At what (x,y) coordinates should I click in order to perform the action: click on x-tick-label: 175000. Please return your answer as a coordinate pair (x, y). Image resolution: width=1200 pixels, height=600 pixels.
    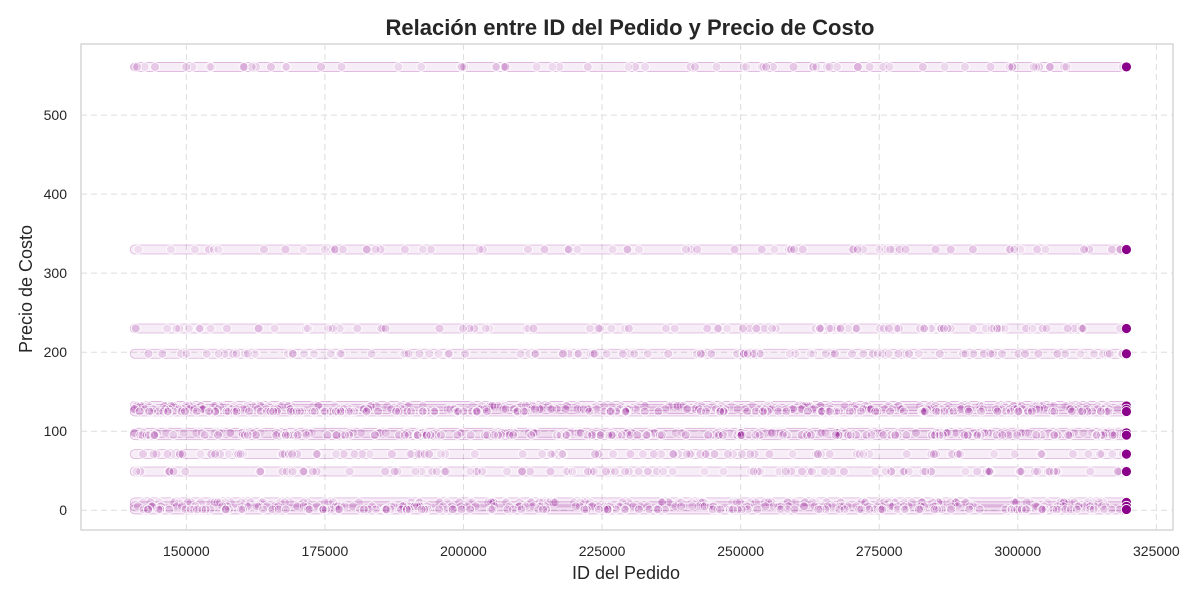
    Looking at the image, I should click on (325, 551).